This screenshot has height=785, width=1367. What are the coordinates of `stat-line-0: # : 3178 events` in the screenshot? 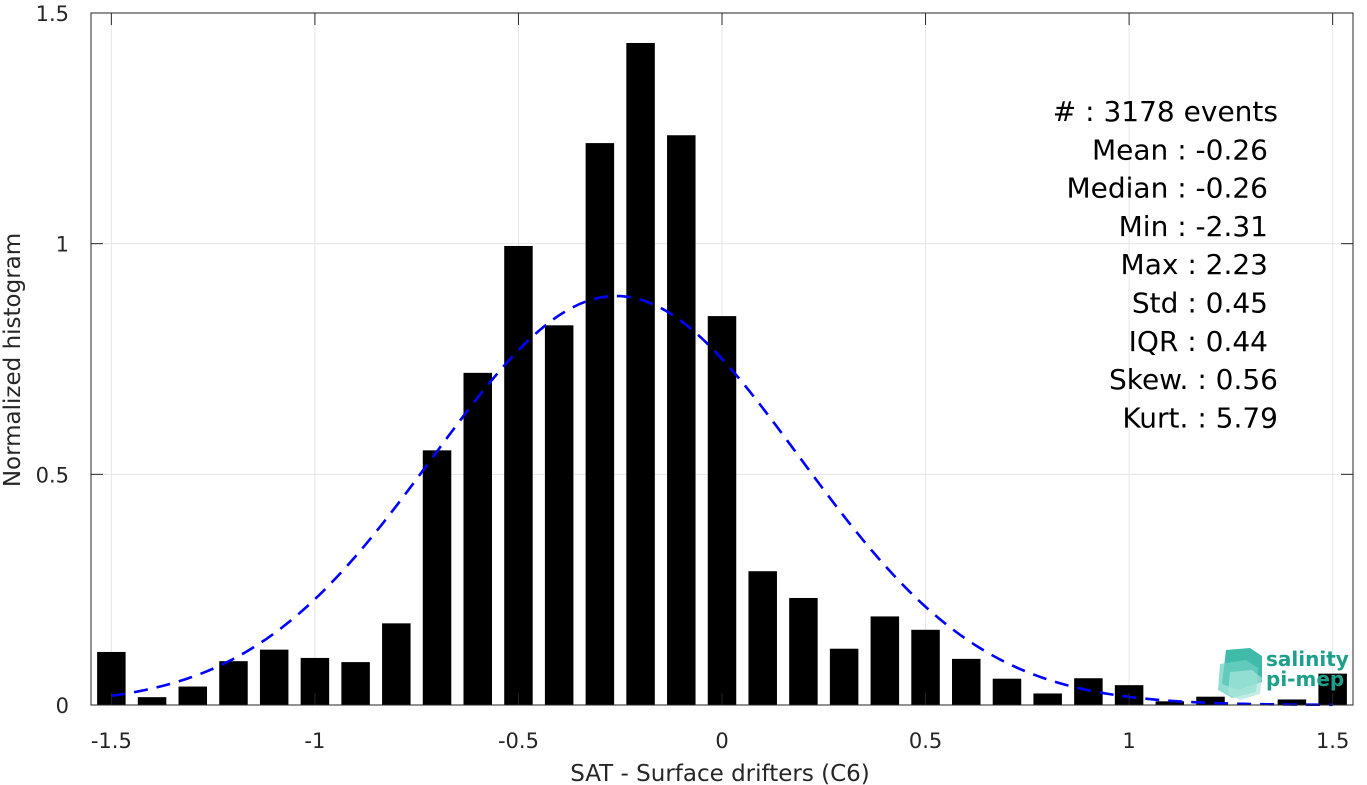 It's located at (1165, 111).